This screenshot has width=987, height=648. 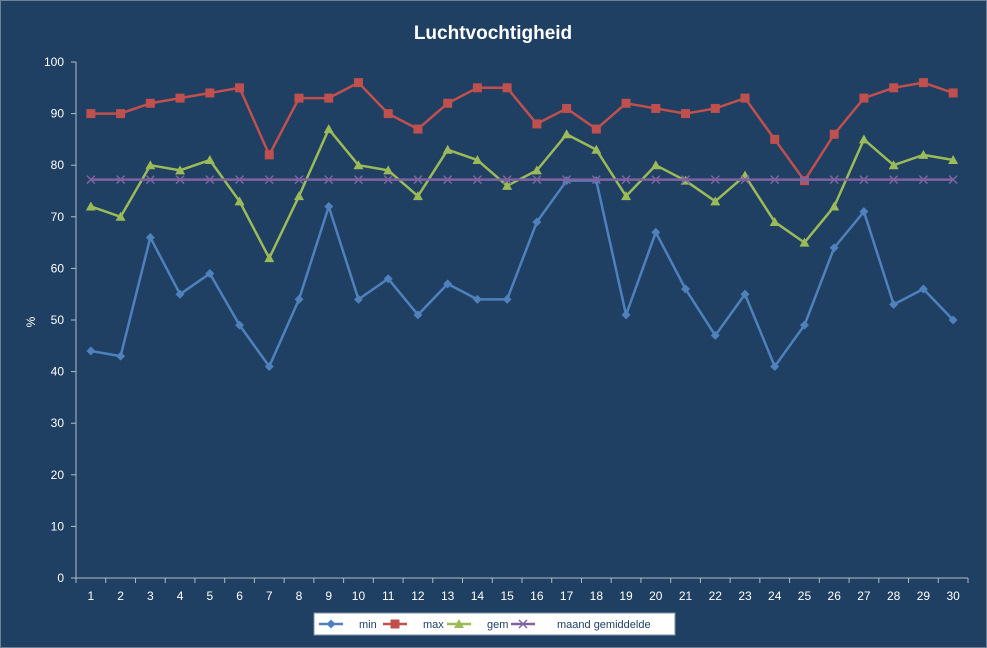 What do you see at coordinates (60, 578) in the screenshot?
I see `y-tick-label: 0` at bounding box center [60, 578].